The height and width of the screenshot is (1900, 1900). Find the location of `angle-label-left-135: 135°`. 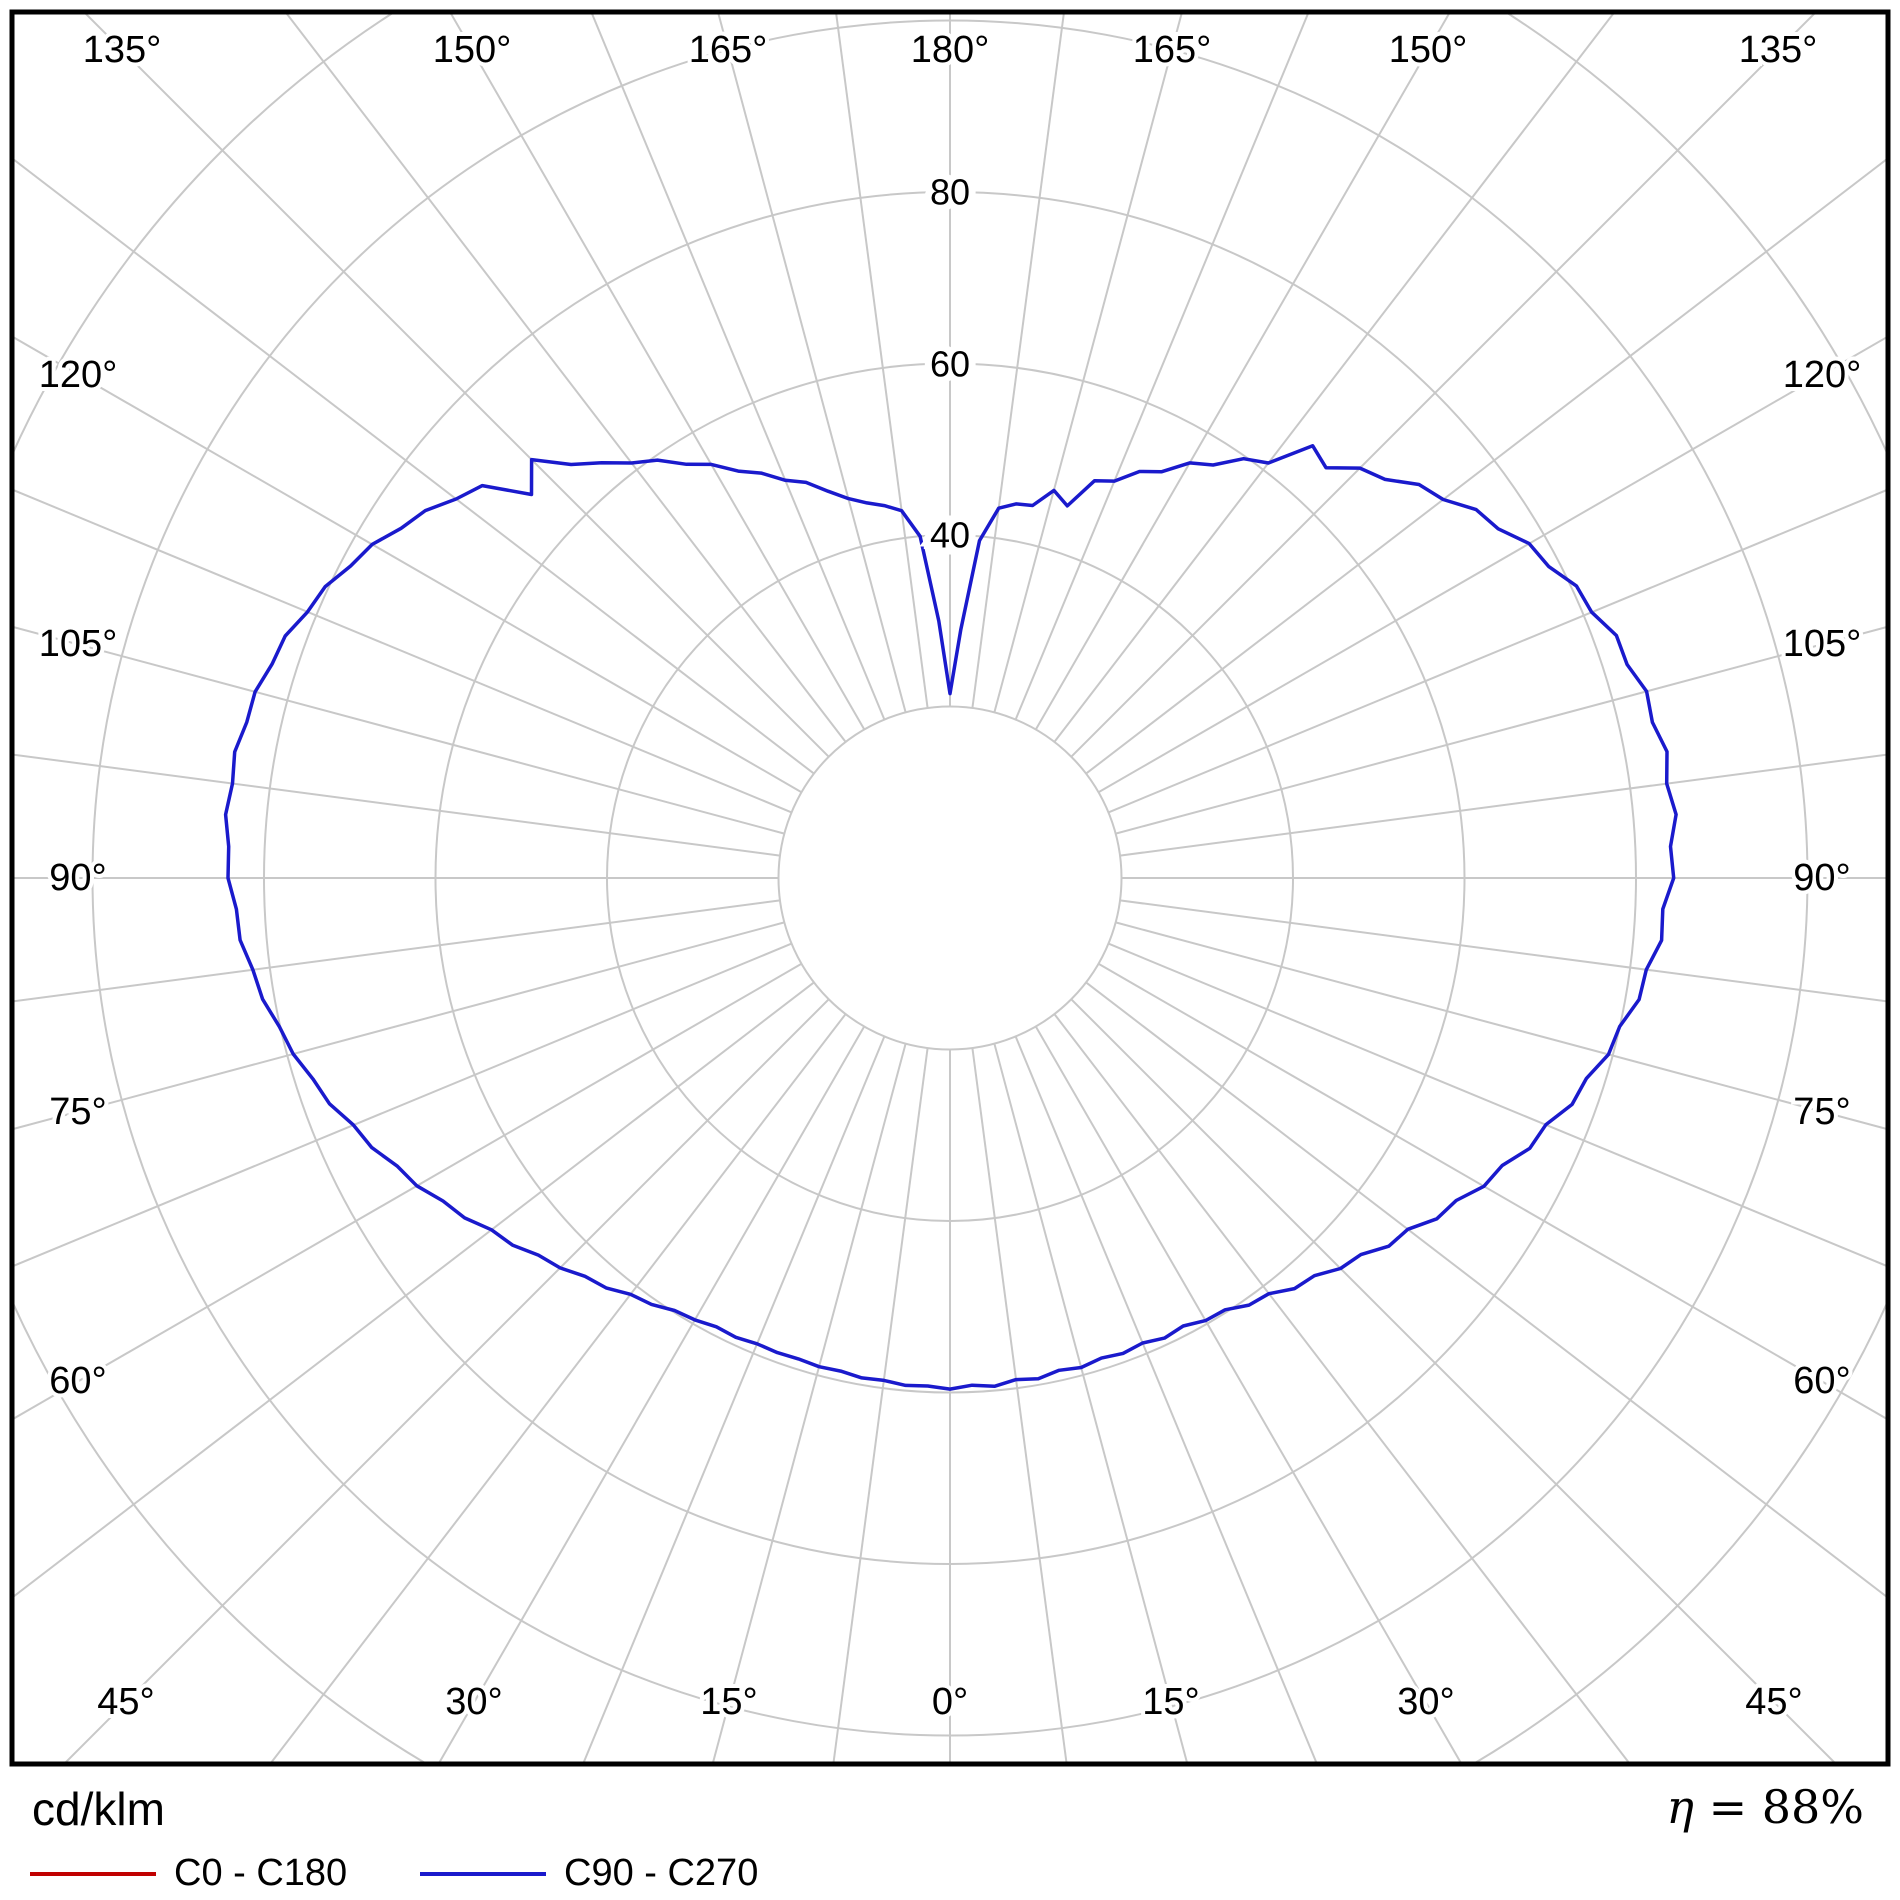

angle-label-left-135: 135° is located at coordinates (122, 50).